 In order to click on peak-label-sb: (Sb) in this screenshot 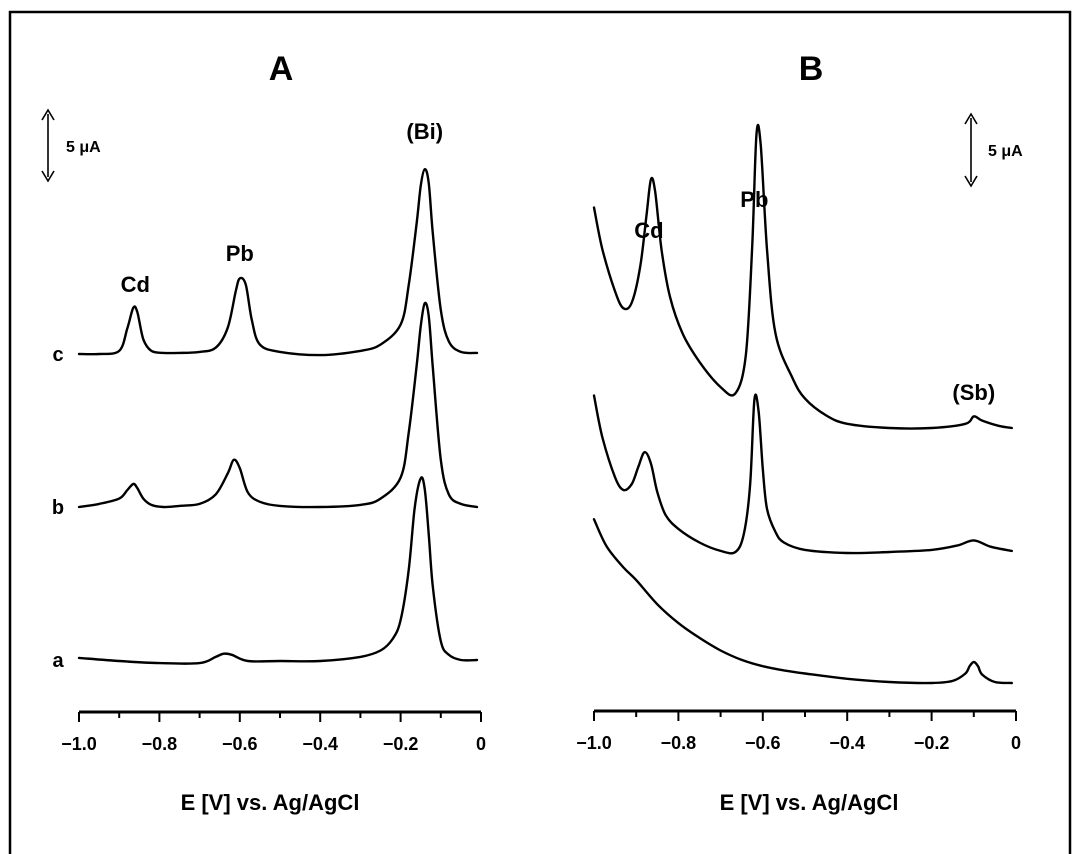, I will do `click(973, 392)`.